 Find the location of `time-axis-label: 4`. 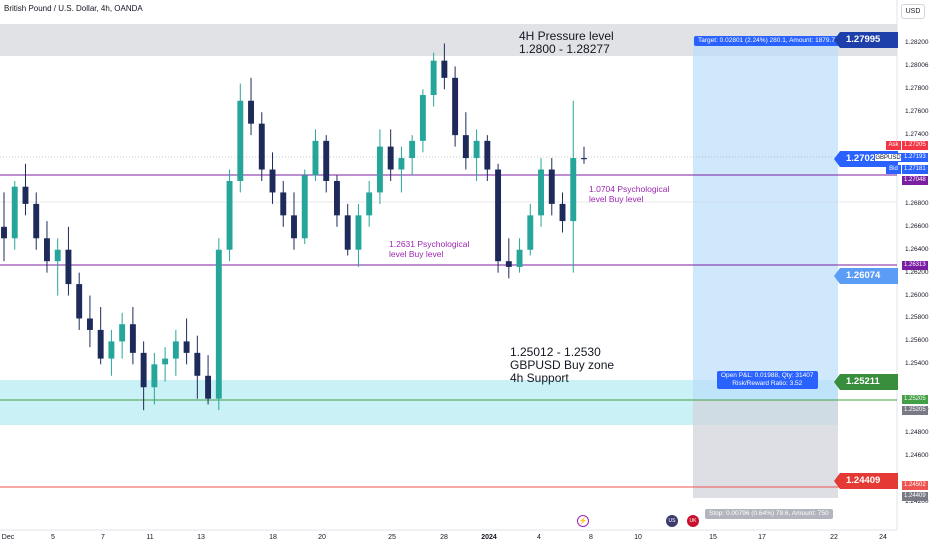

time-axis-label: 4 is located at coordinates (539, 537).